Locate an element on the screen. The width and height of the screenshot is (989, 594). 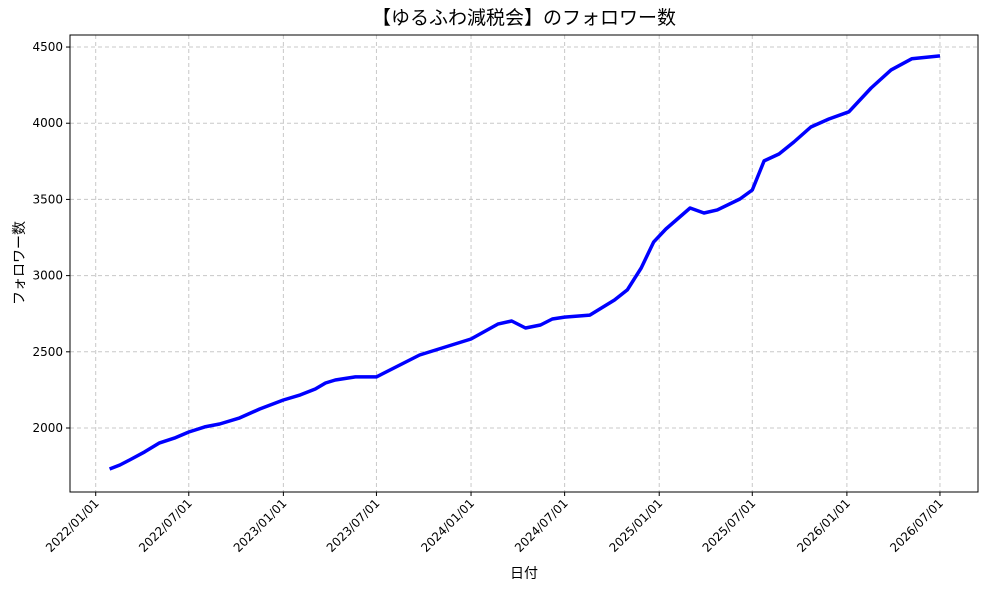
x-tick-label: 2026/07/01 is located at coordinates (916, 525).